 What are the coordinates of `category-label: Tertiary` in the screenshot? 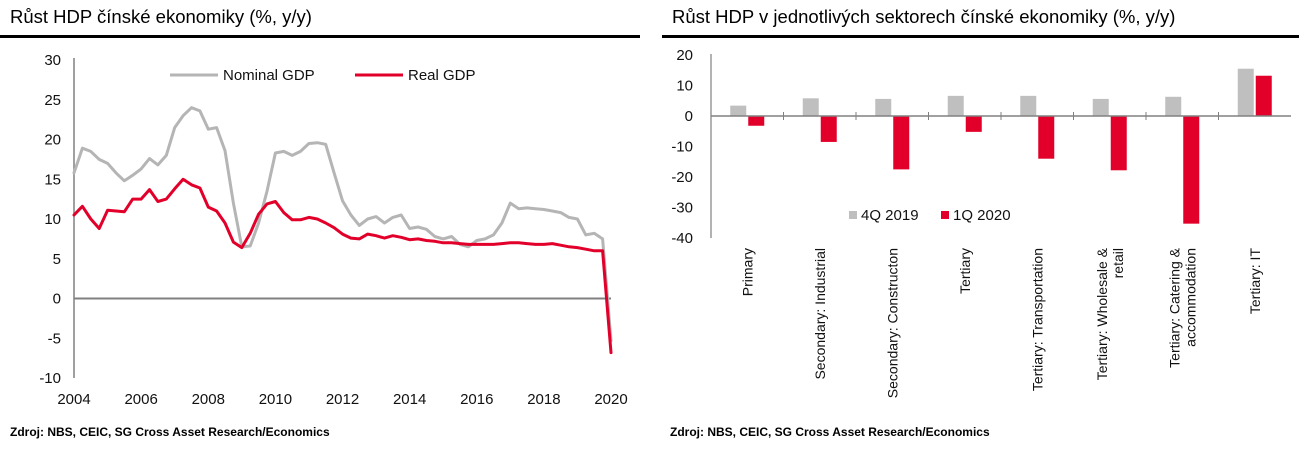 It's located at (965, 271).